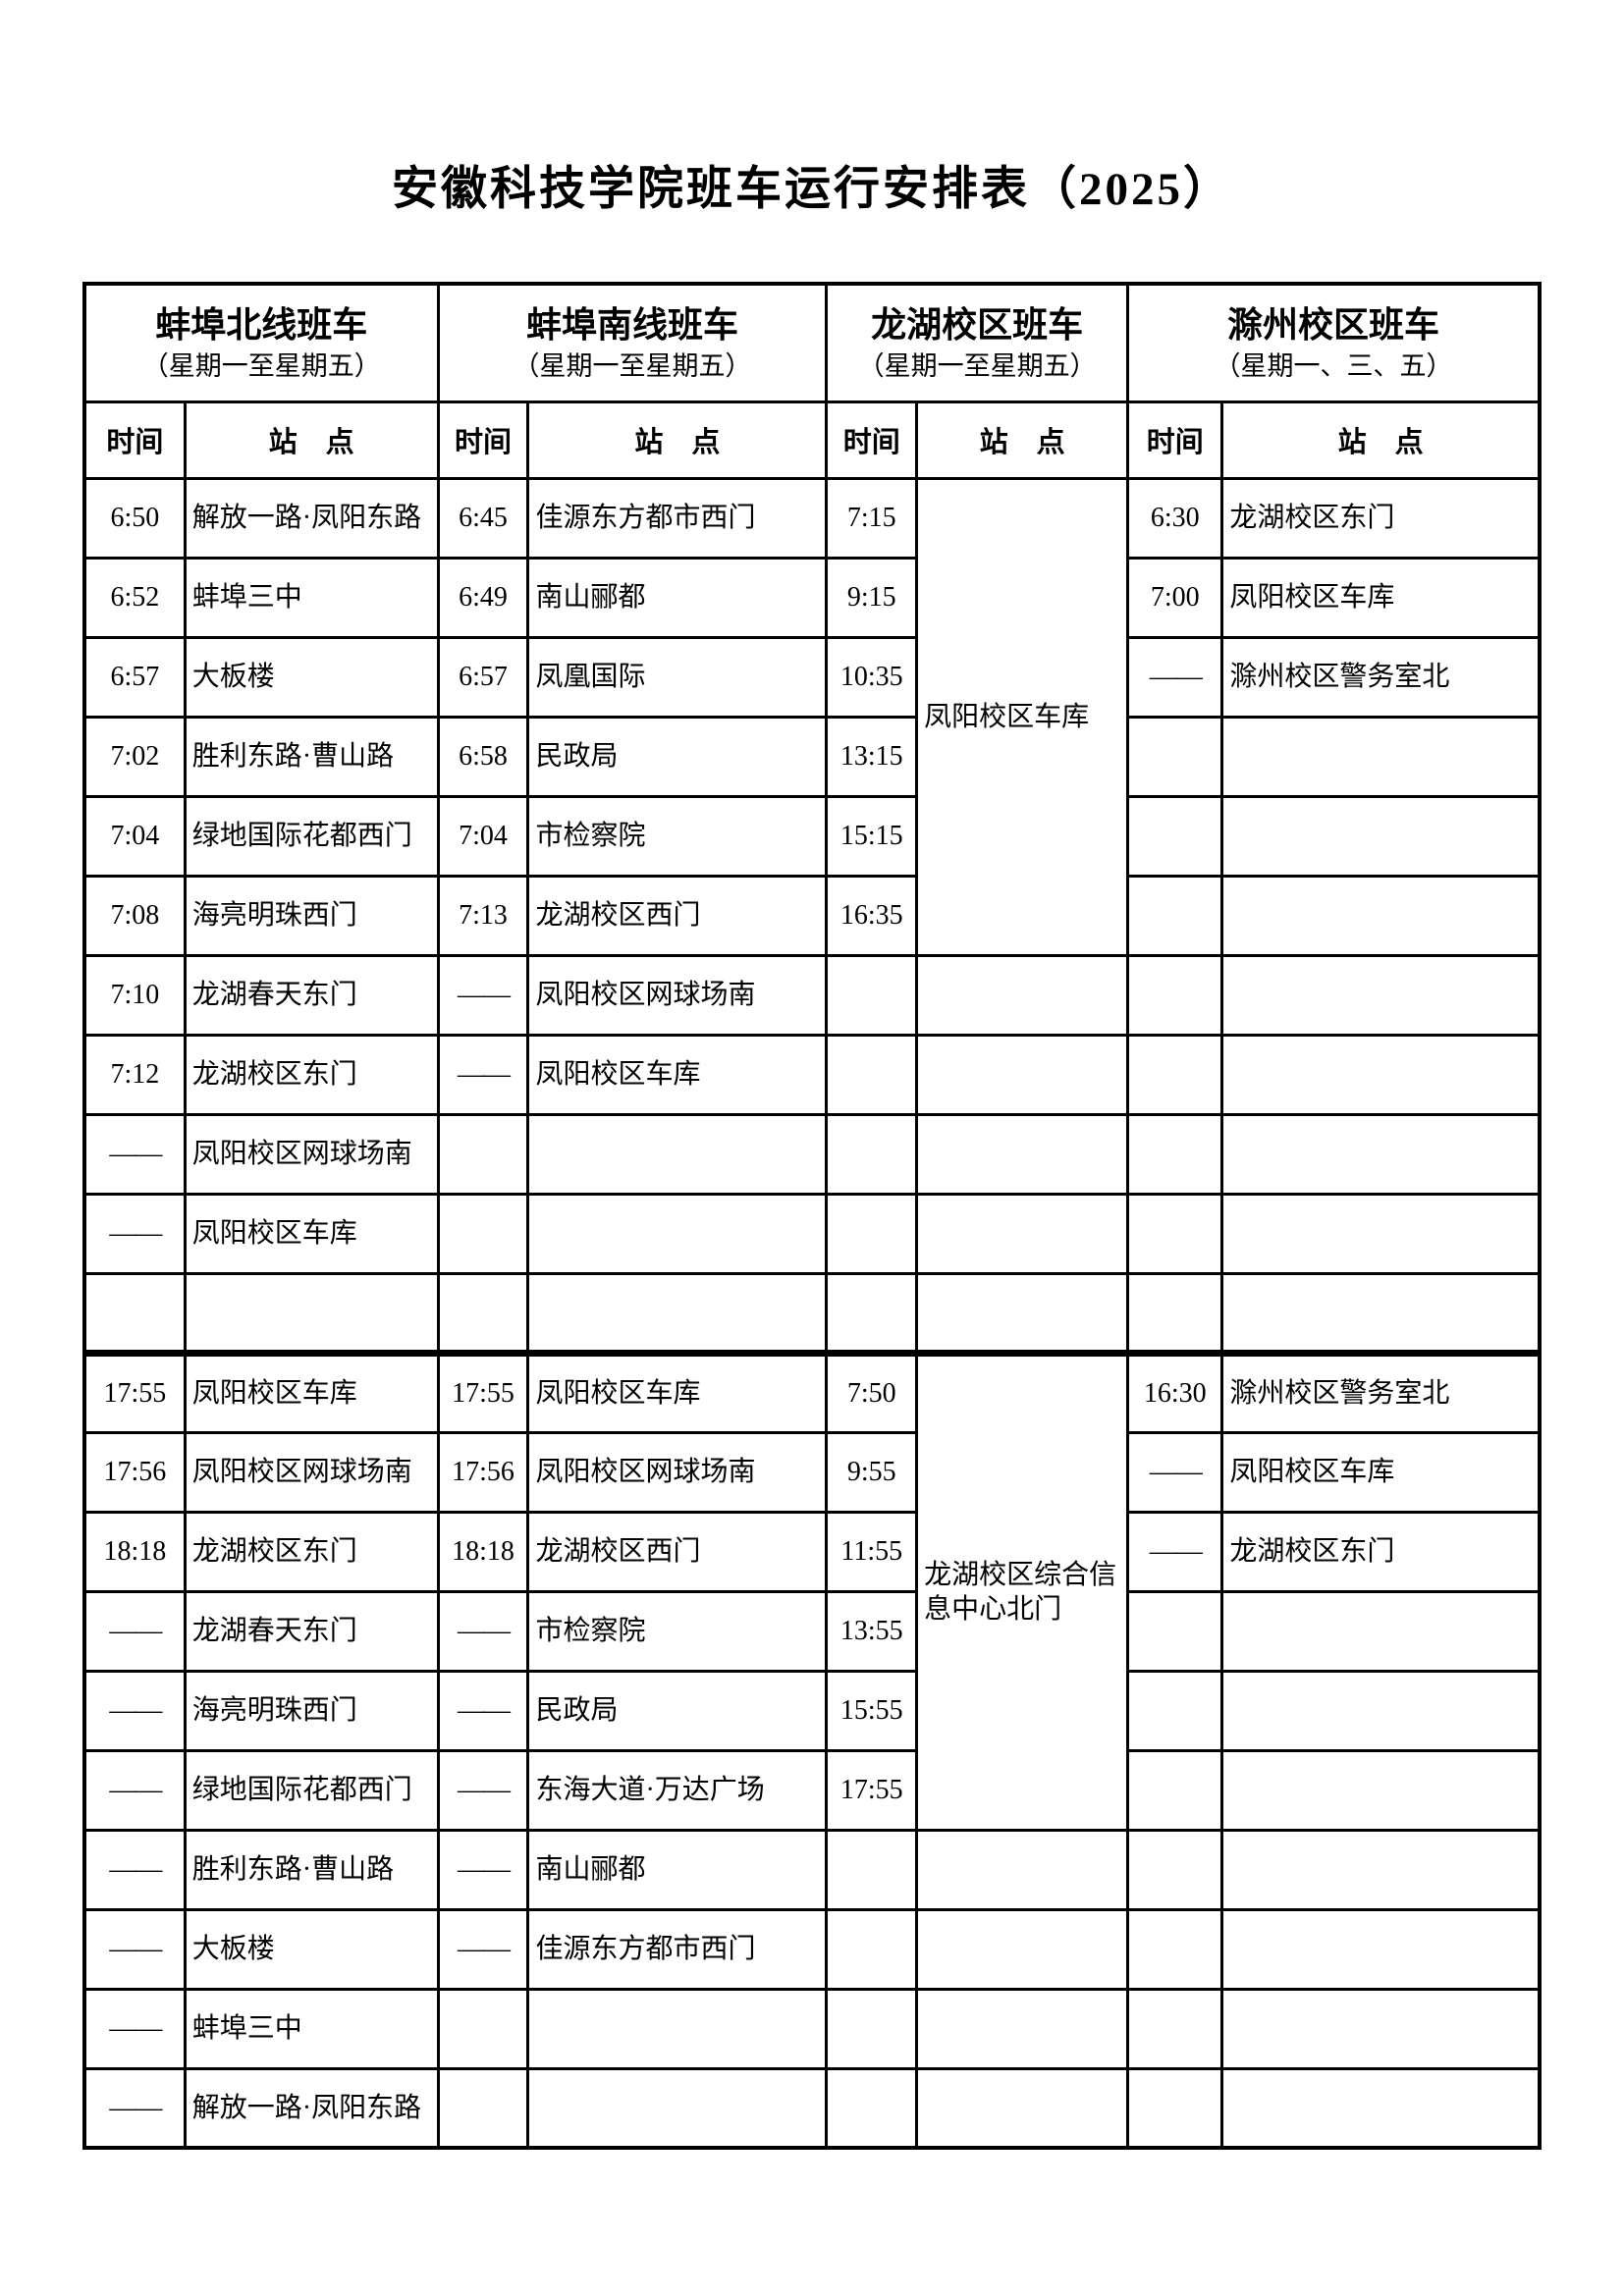  What do you see at coordinates (134, 995) in the screenshot?
I see `time-cell: 7:10` at bounding box center [134, 995].